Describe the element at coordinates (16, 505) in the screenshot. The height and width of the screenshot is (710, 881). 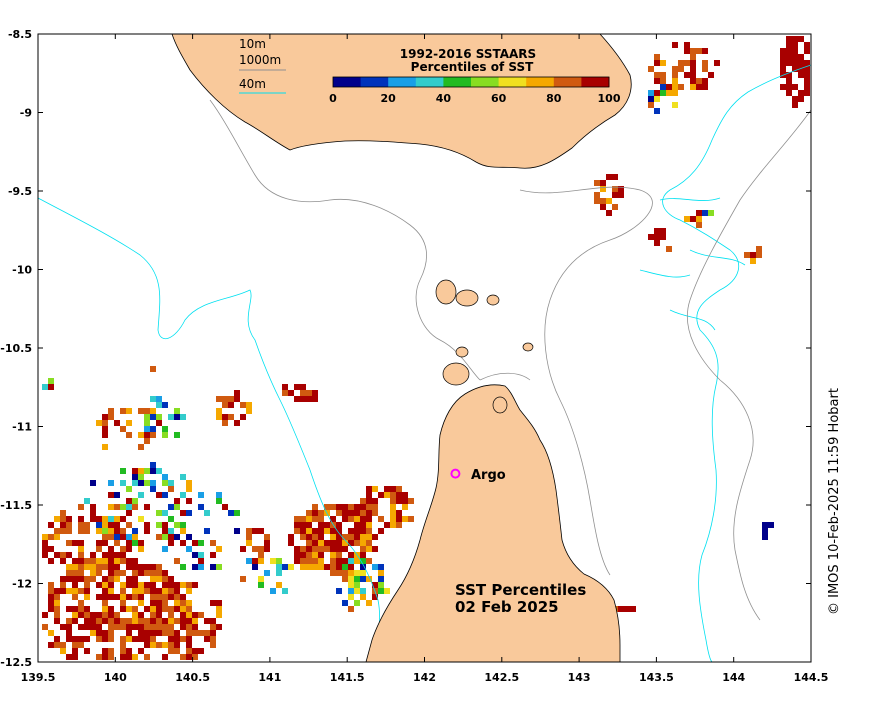
I see `lat-tick-label: -11.5` at that location.